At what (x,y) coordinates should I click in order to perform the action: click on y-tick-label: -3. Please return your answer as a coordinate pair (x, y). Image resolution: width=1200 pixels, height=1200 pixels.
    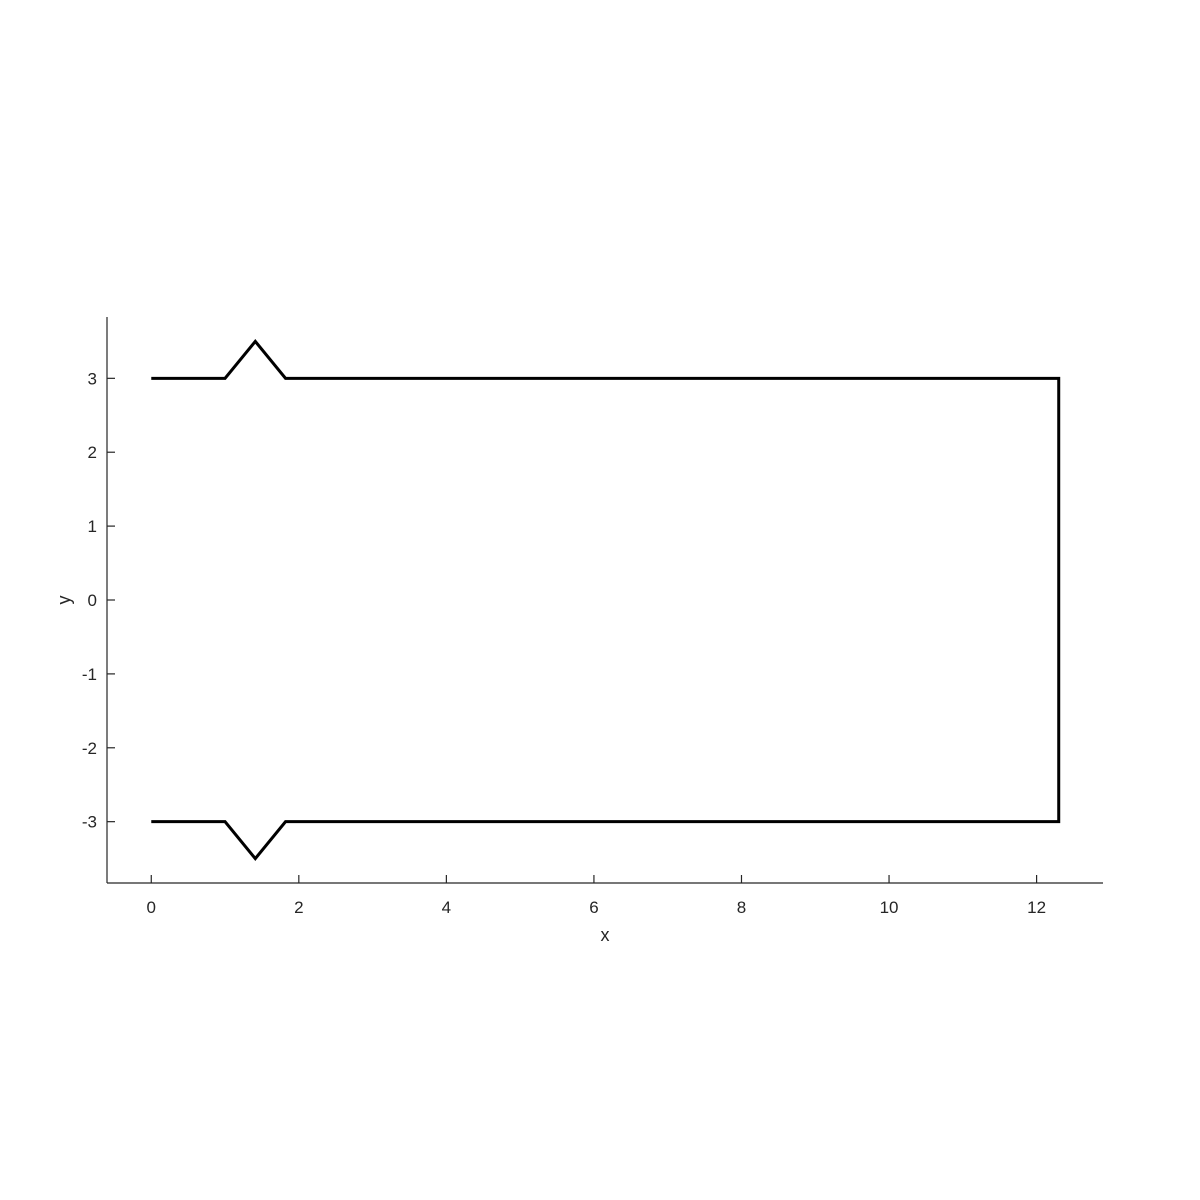
    Looking at the image, I should click on (89, 822).